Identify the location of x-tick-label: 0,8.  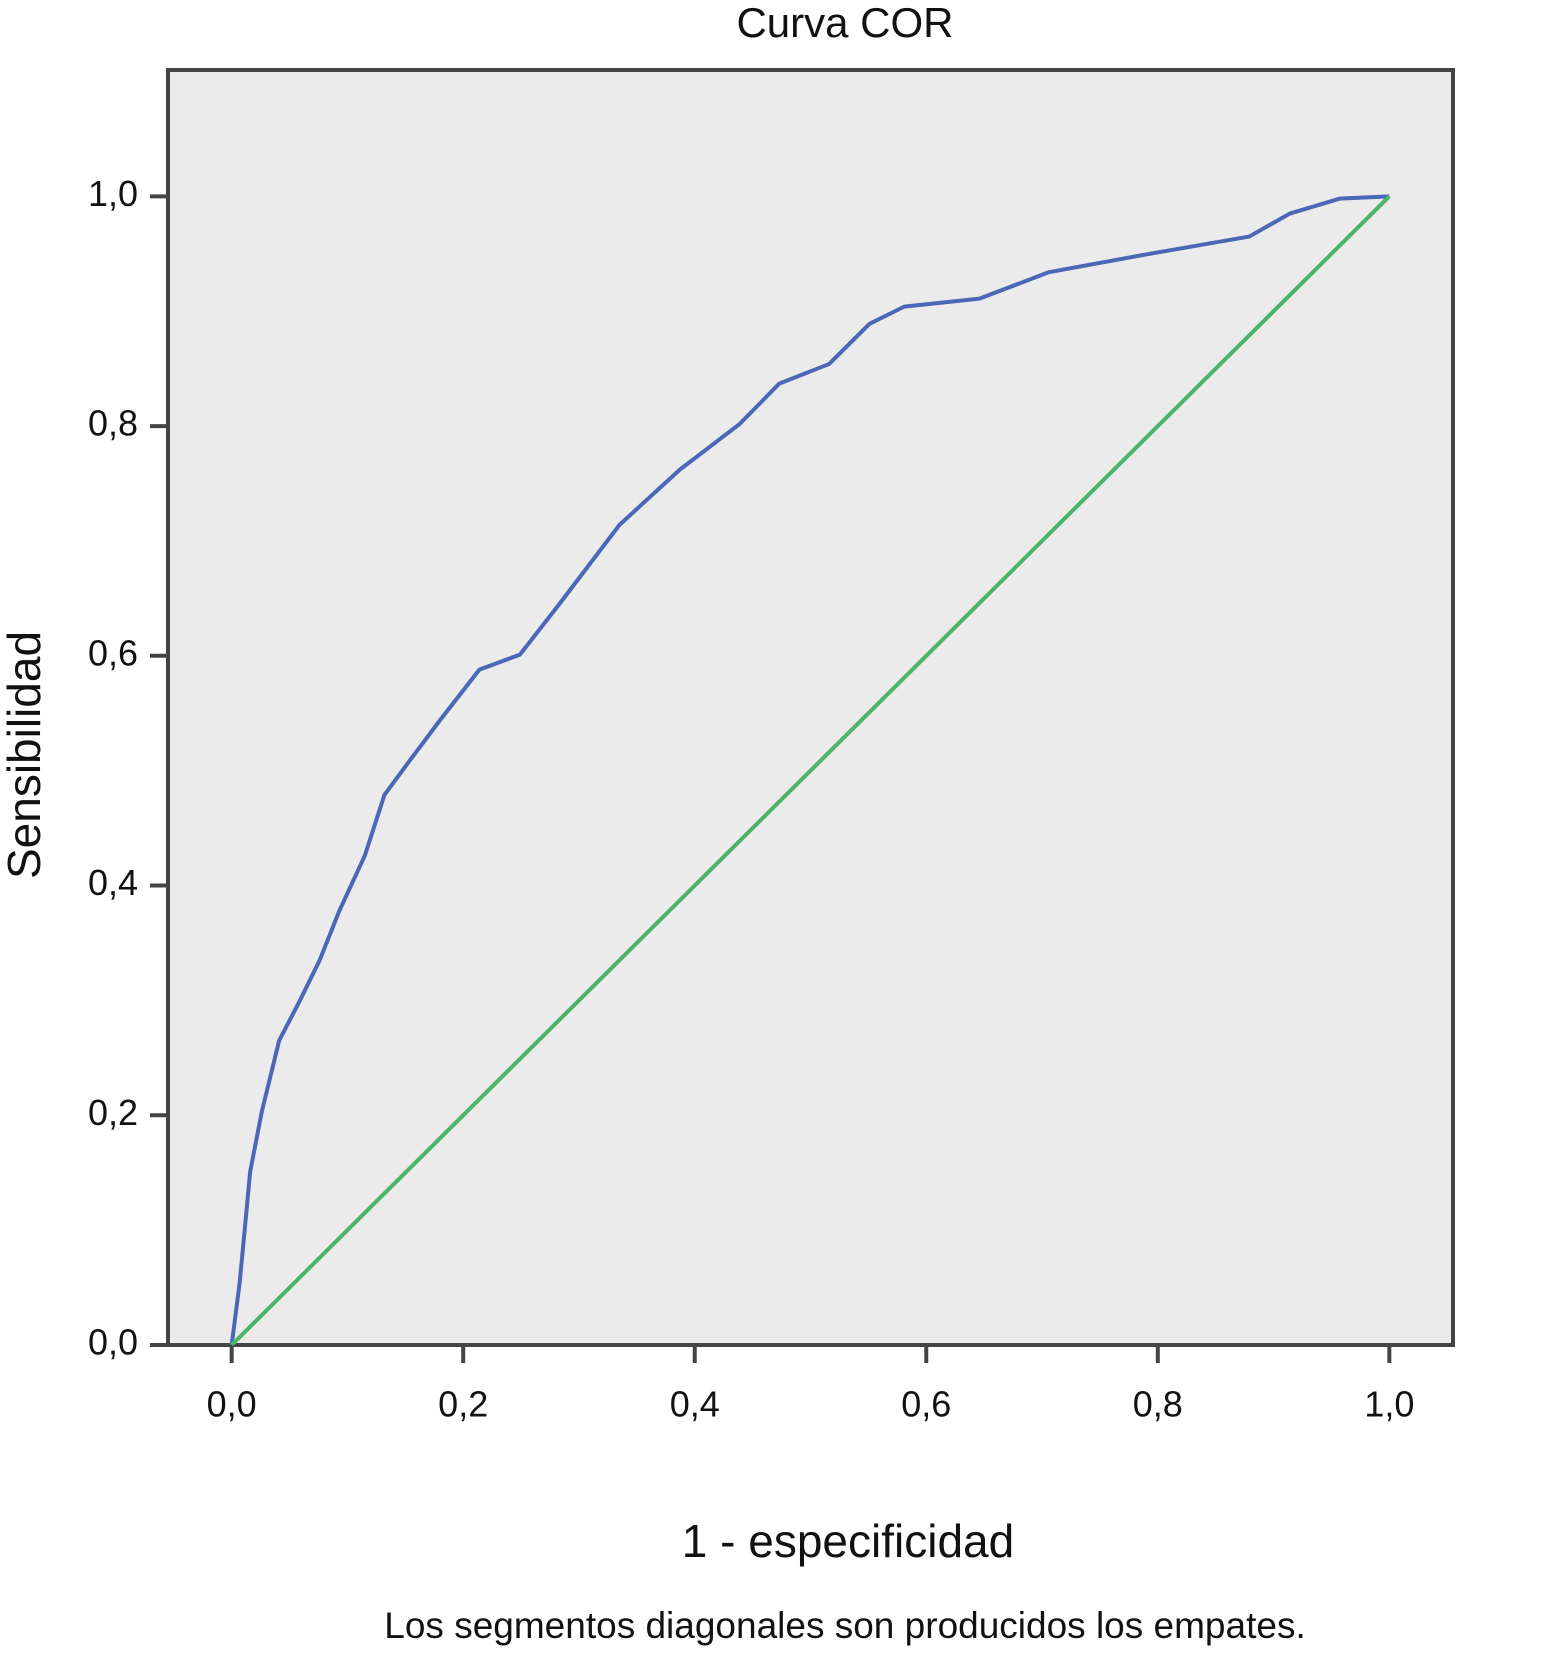
(1158, 1404).